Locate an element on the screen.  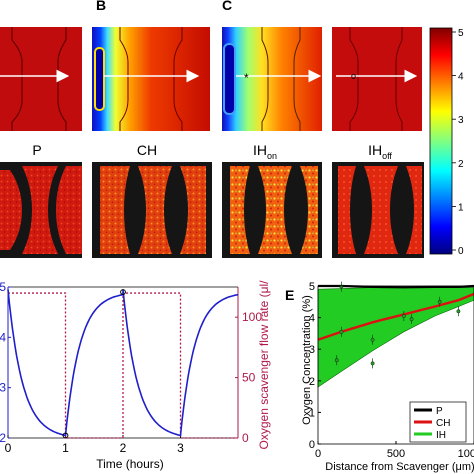
sim-panel-a is located at coordinates (41, 79).